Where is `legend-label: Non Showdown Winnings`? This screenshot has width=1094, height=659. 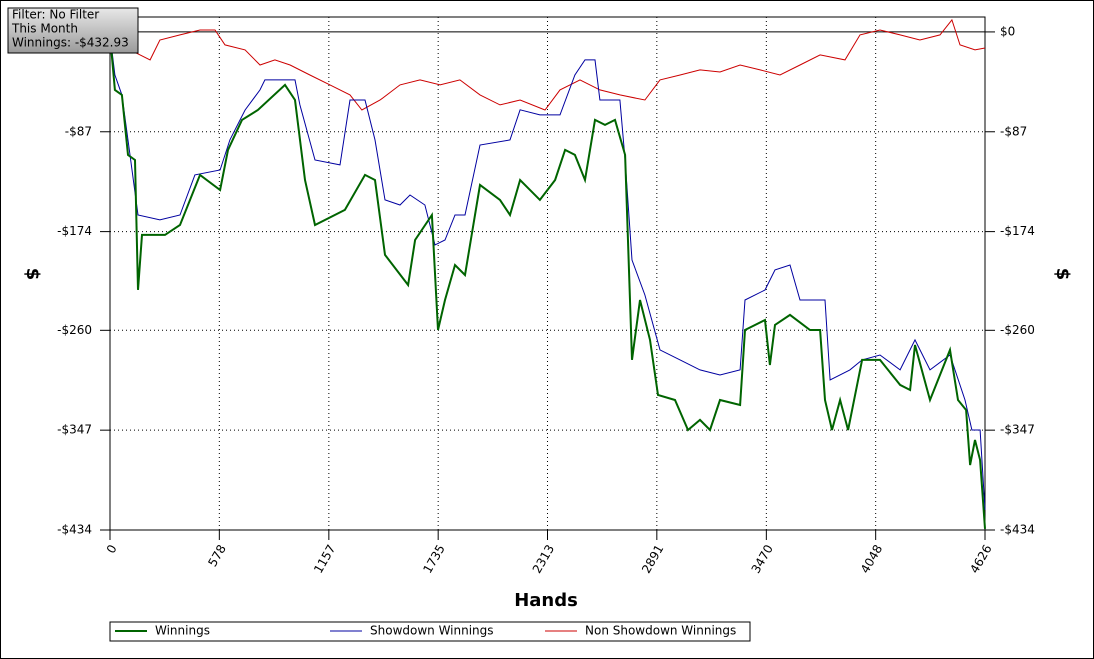
legend-label: Non Showdown Winnings is located at coordinates (660, 631).